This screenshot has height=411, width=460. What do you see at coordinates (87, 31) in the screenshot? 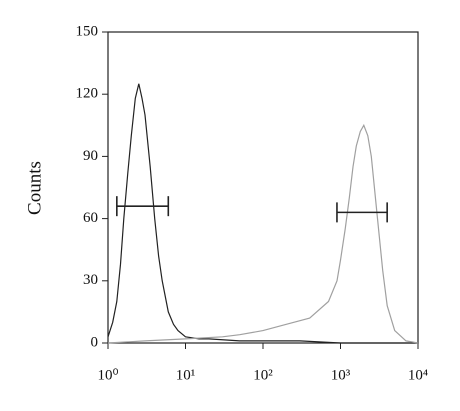
I see `y-tick-label: 150` at bounding box center [87, 31].